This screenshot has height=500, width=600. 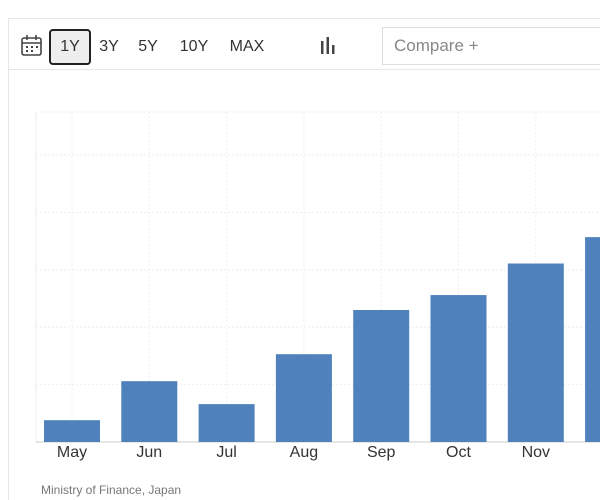 I want to click on range-button: 5Y, so click(x=148, y=46).